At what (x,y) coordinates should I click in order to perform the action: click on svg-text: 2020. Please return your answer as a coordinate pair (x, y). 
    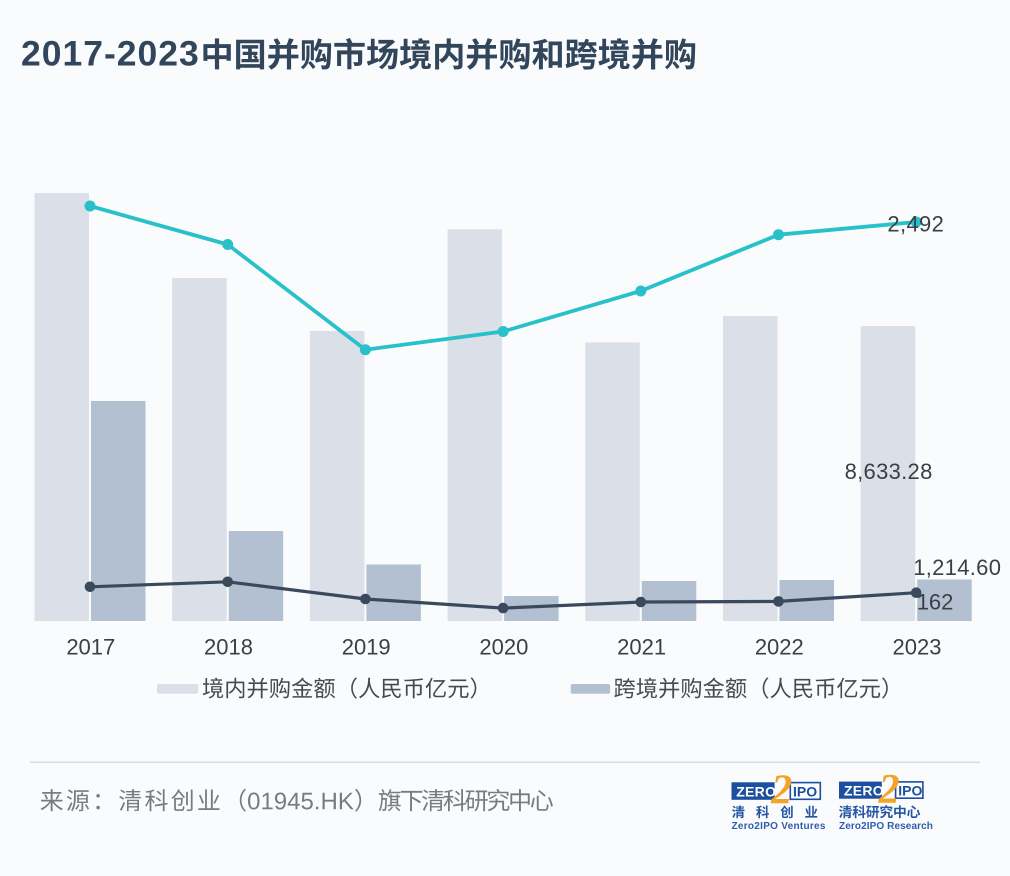
    Looking at the image, I should click on (503, 647).